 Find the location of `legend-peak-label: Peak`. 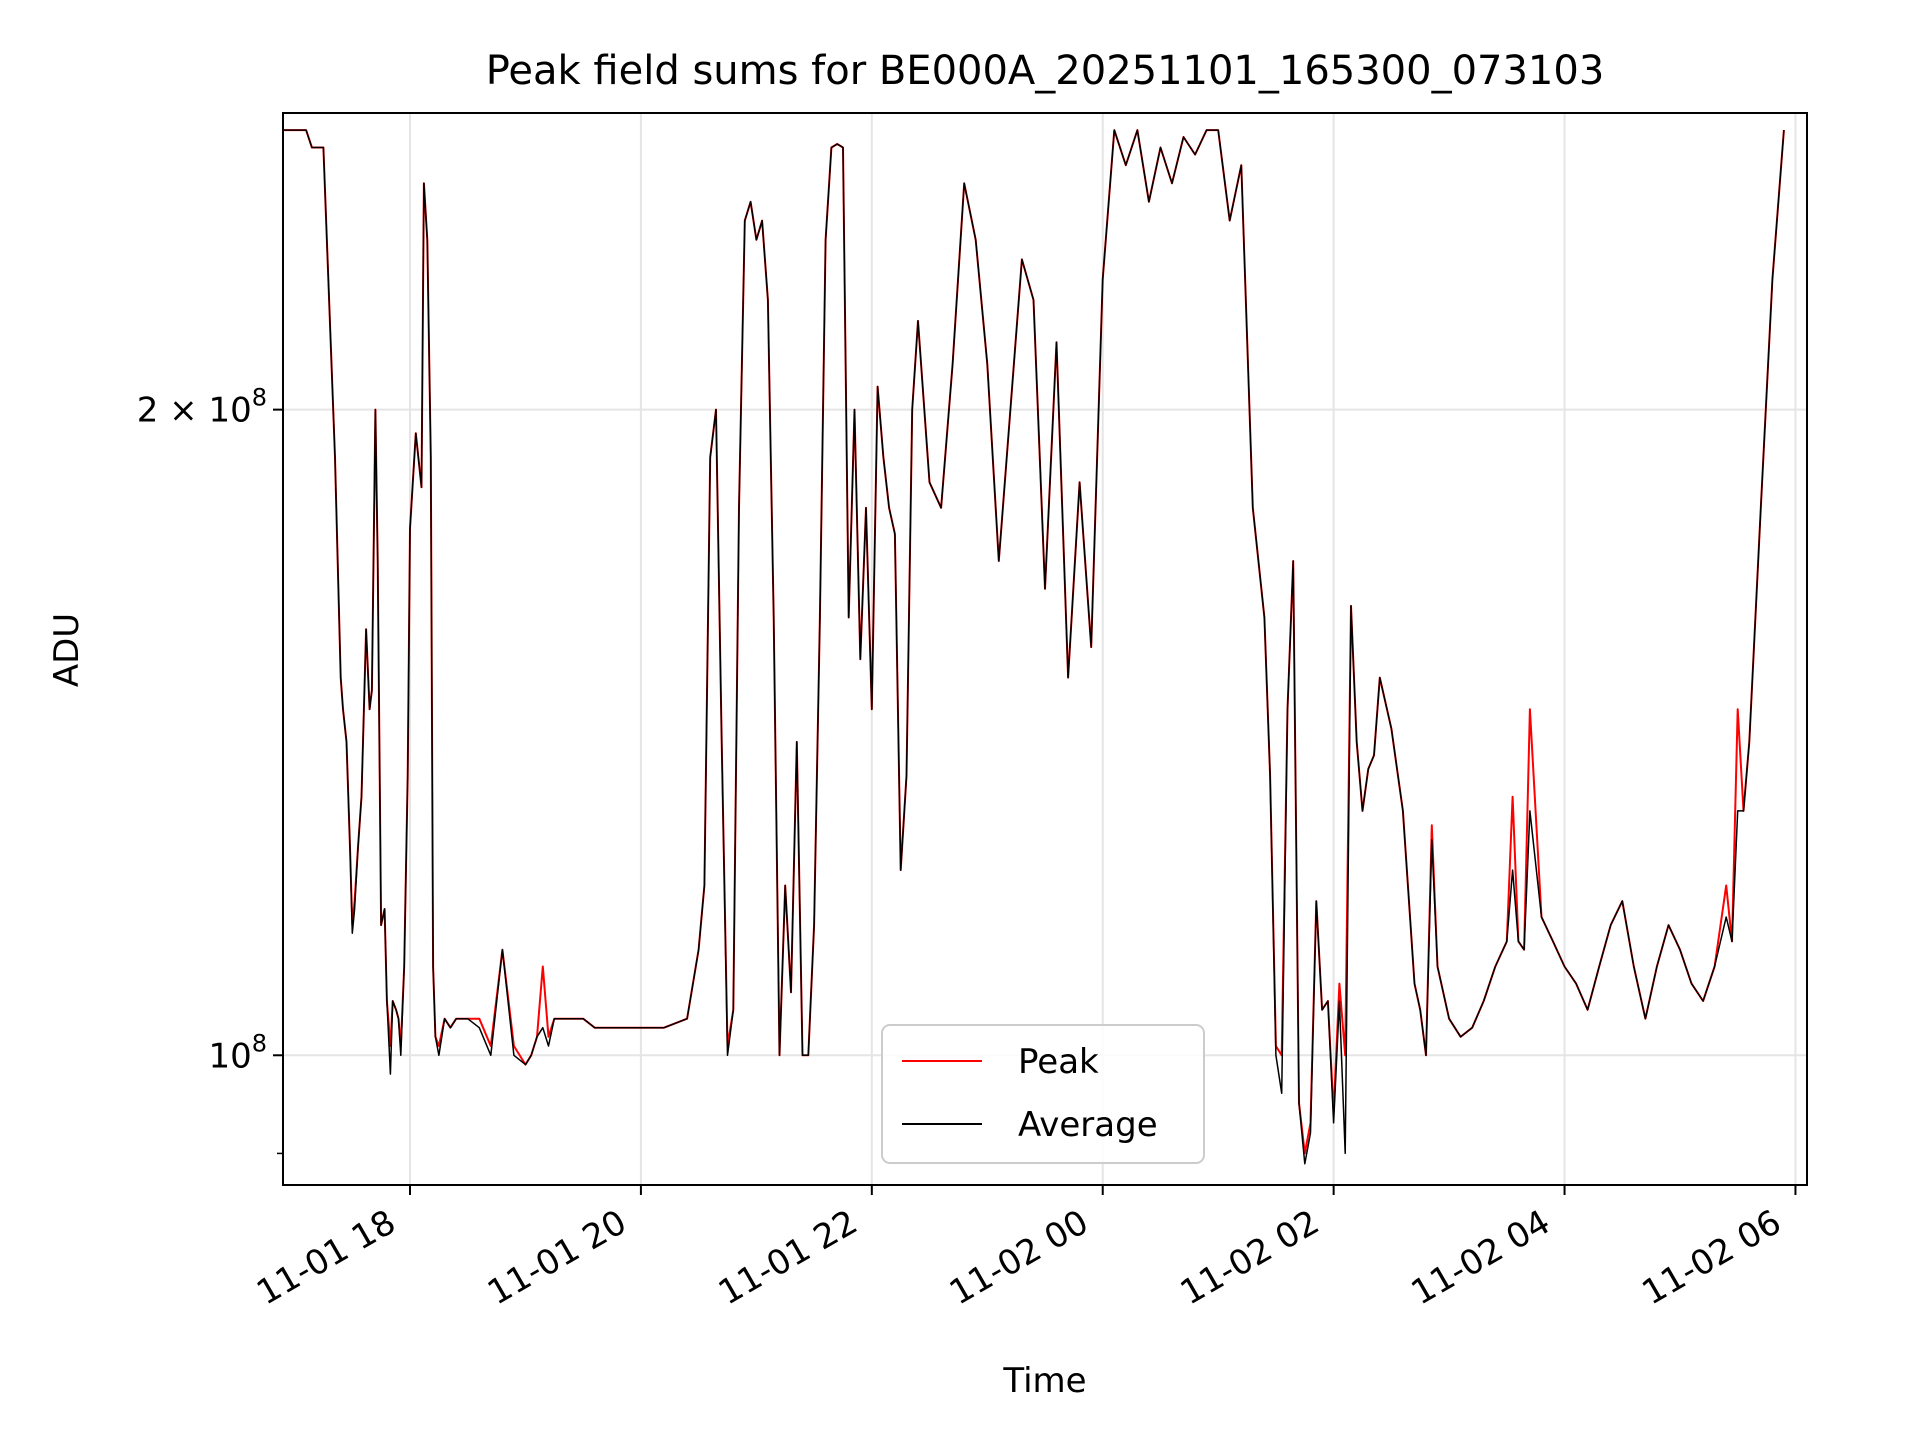

legend-peak-label: Peak is located at coordinates (1058, 1062).